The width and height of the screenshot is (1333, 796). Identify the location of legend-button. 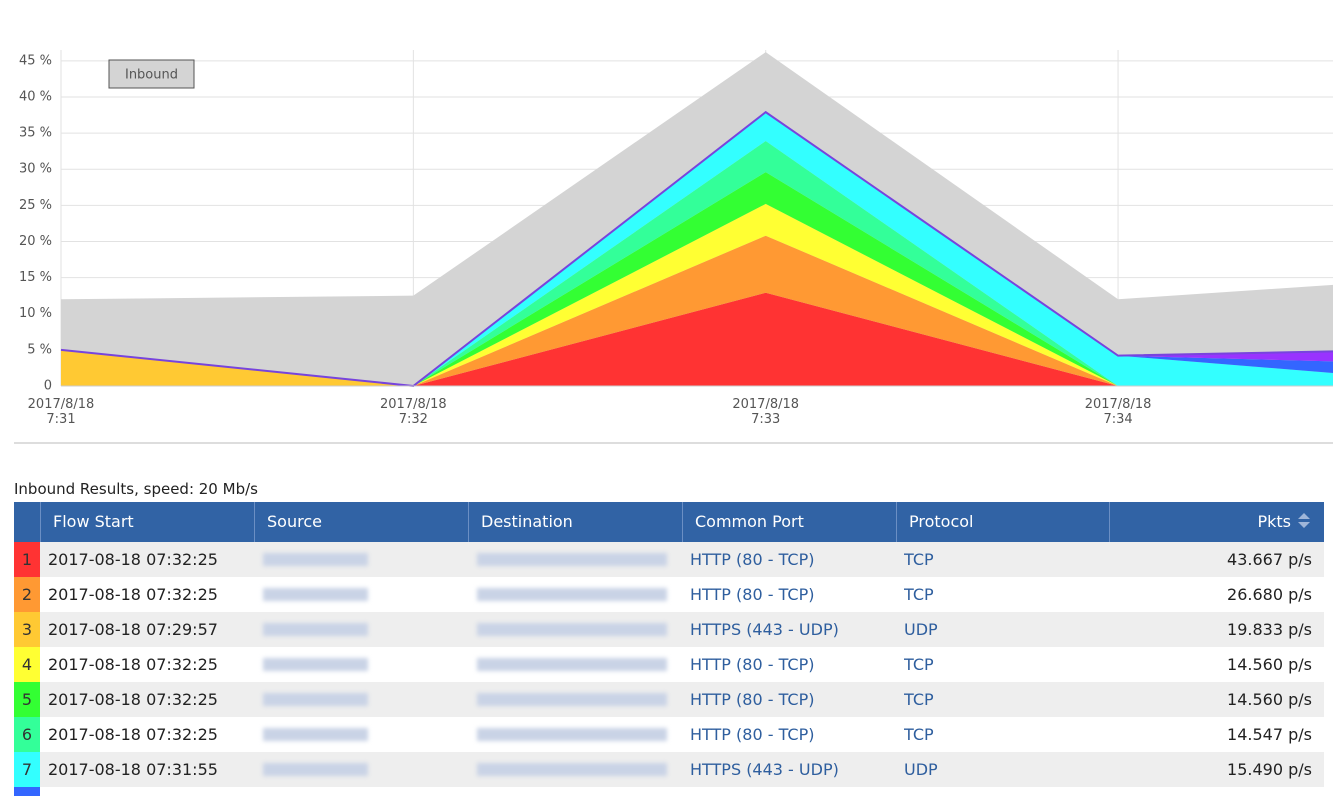
(151, 74).